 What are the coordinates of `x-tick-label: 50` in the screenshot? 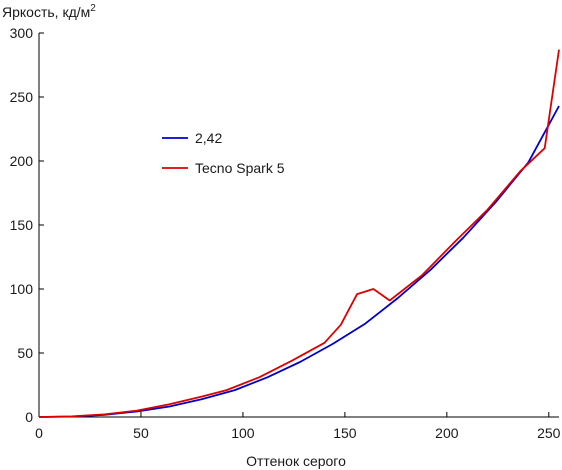 It's located at (141, 433).